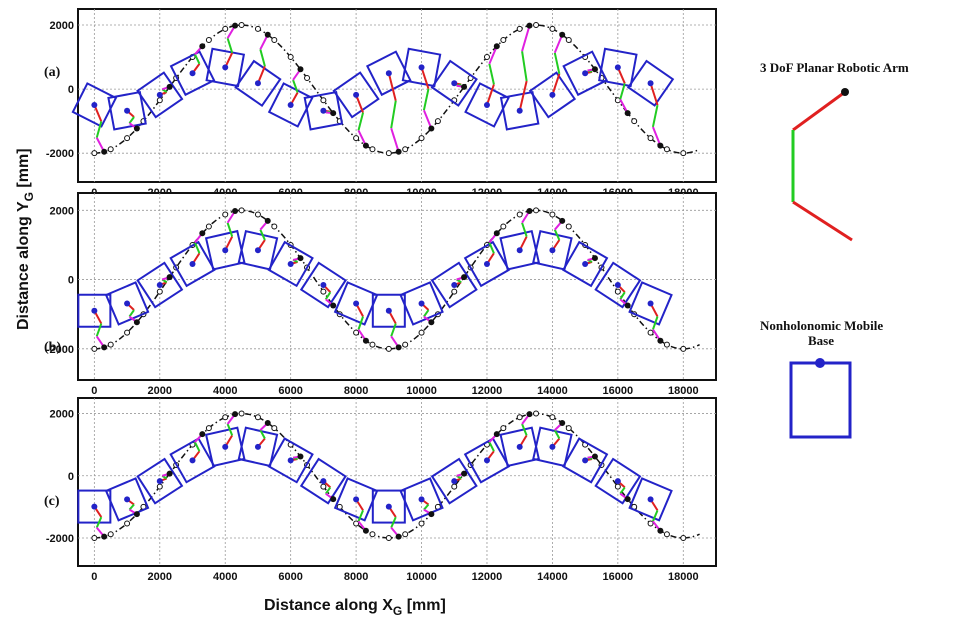 Image resolution: width=966 pixels, height=623 pixels. I want to click on panel-label: (c), so click(52, 501).